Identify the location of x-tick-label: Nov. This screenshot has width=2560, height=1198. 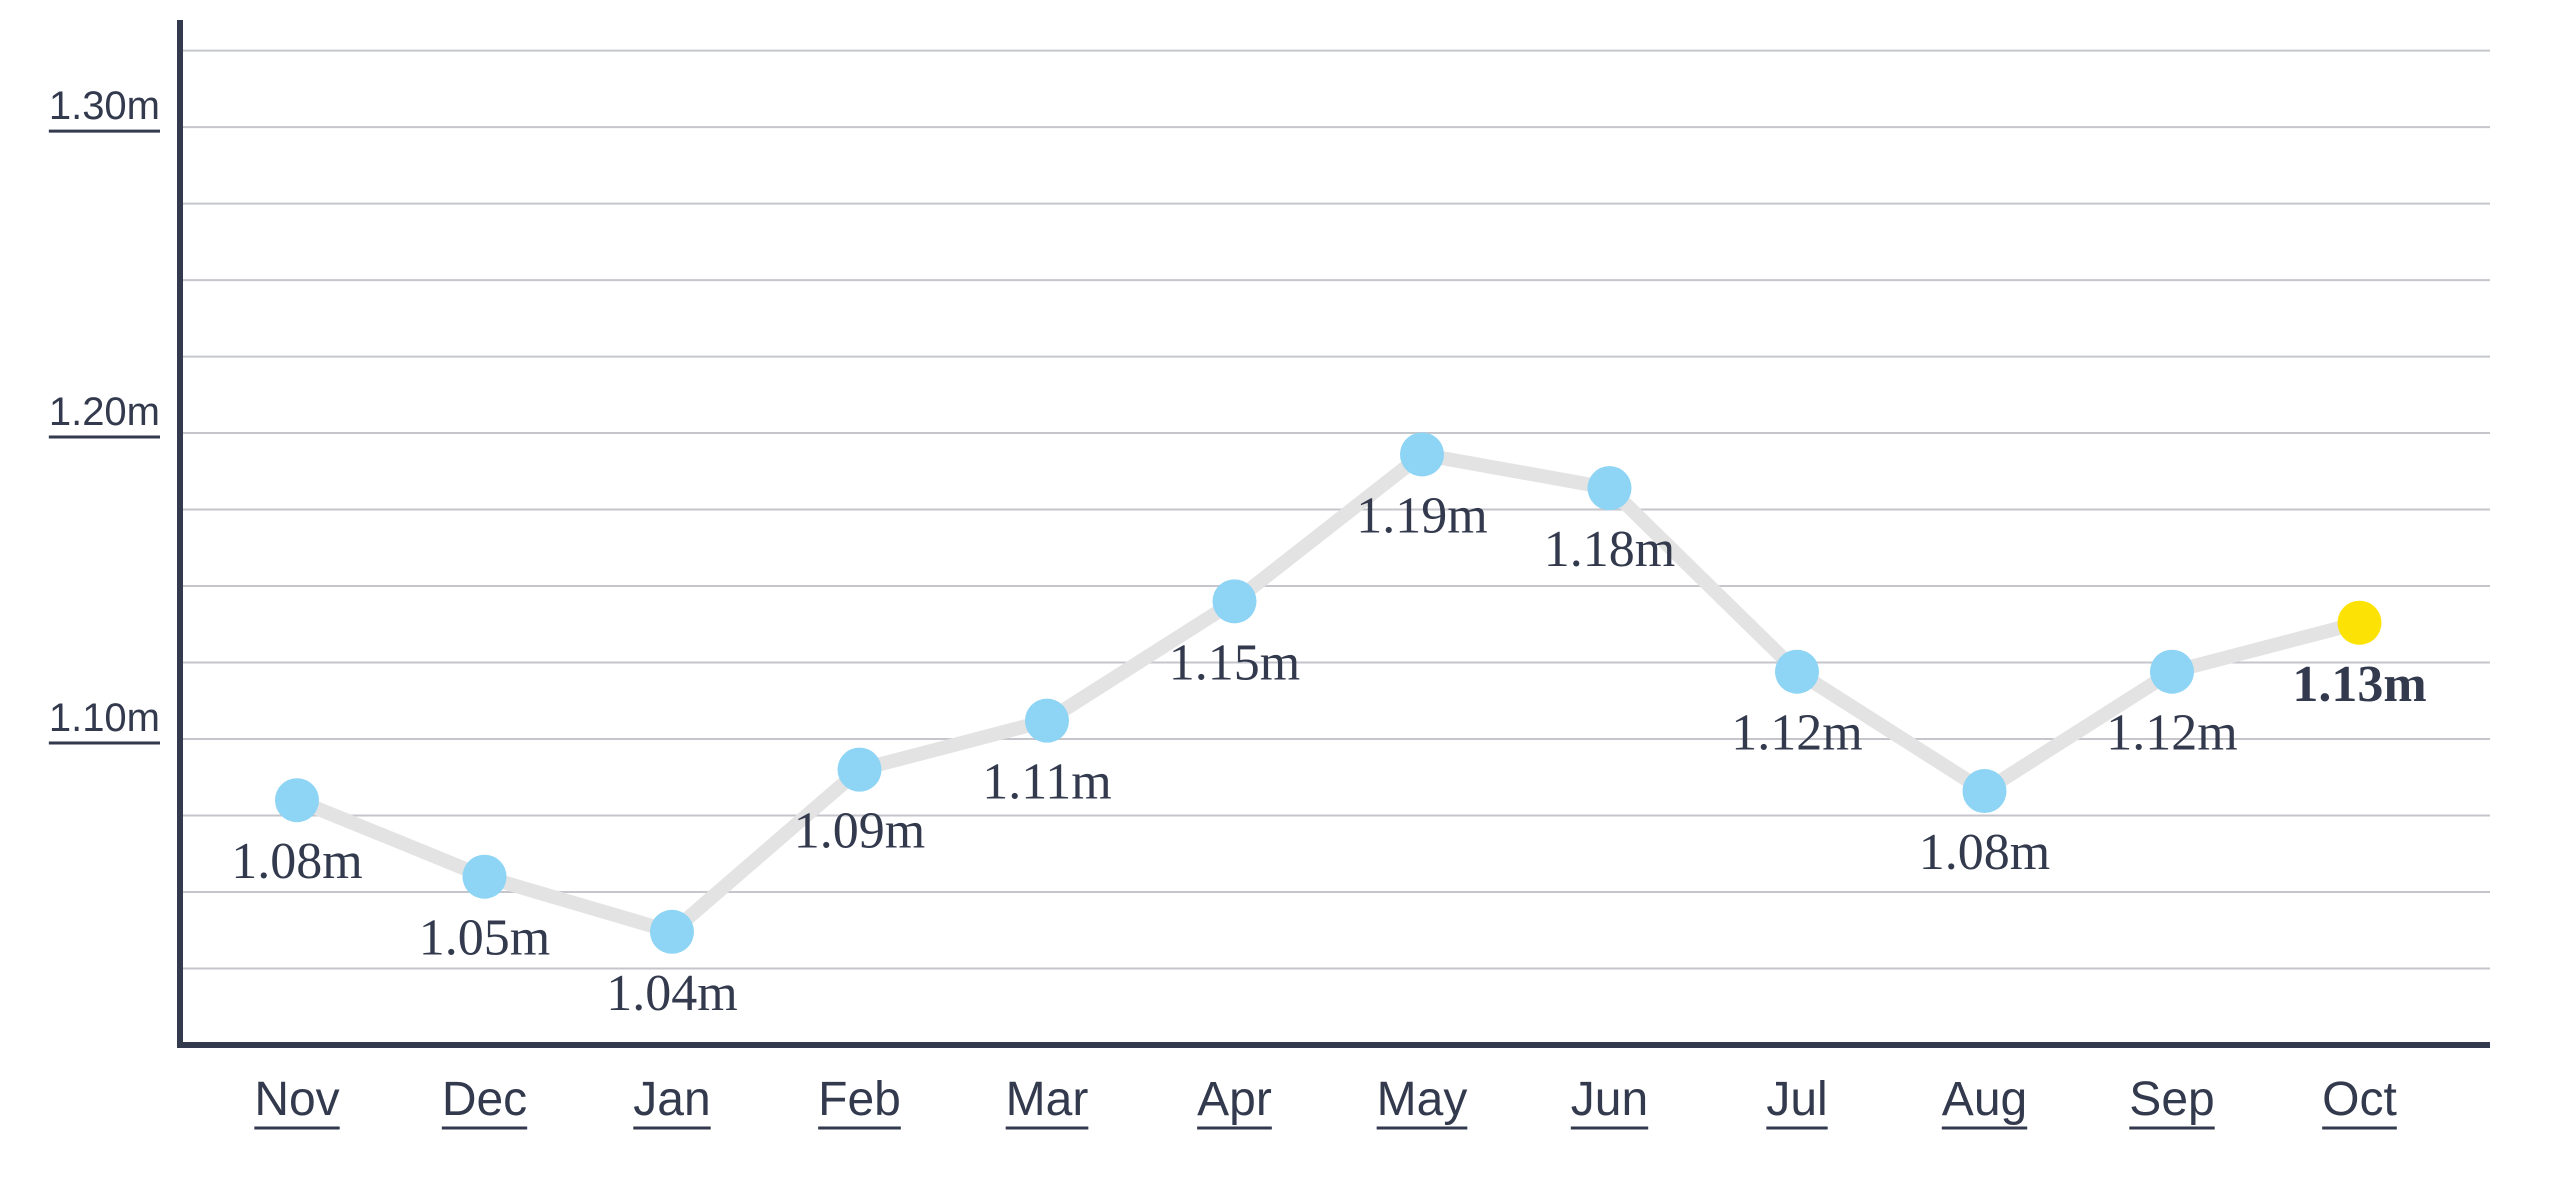
(296, 1099).